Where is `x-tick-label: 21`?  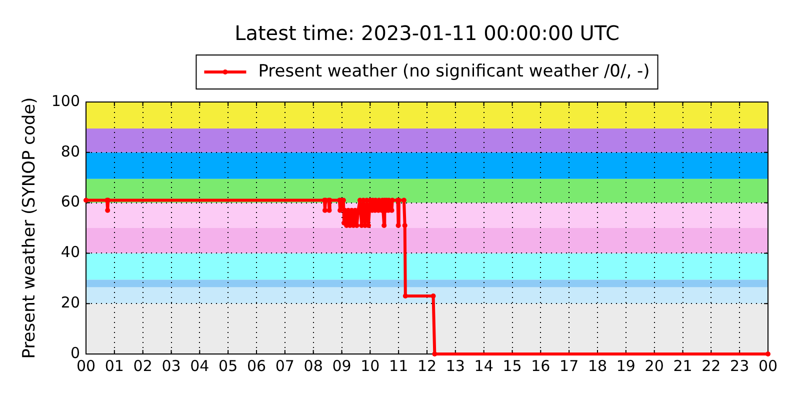 x-tick-label: 21 is located at coordinates (682, 365).